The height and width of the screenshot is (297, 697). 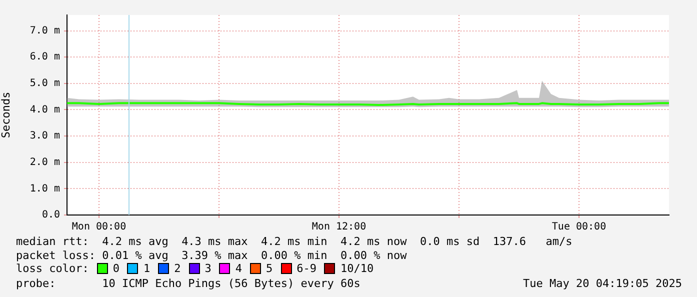 I want to click on legend-label: 1, so click(x=146, y=268).